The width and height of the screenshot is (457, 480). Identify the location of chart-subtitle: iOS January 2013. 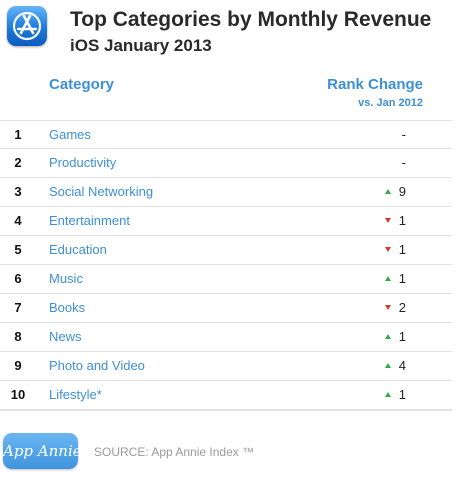
(141, 45).